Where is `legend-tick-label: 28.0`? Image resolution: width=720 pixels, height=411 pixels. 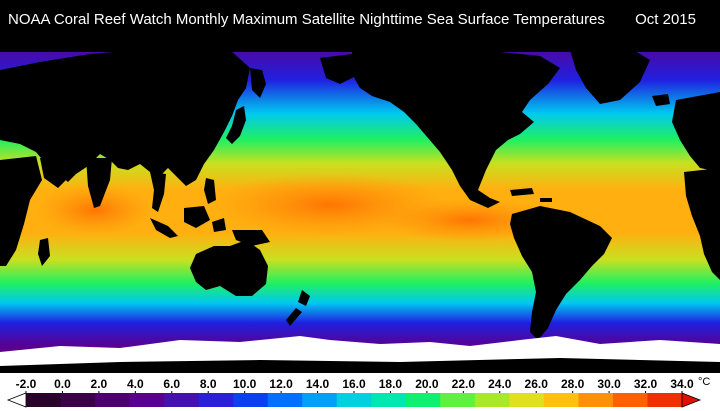 legend-tick-label: 28.0 is located at coordinates (573, 384).